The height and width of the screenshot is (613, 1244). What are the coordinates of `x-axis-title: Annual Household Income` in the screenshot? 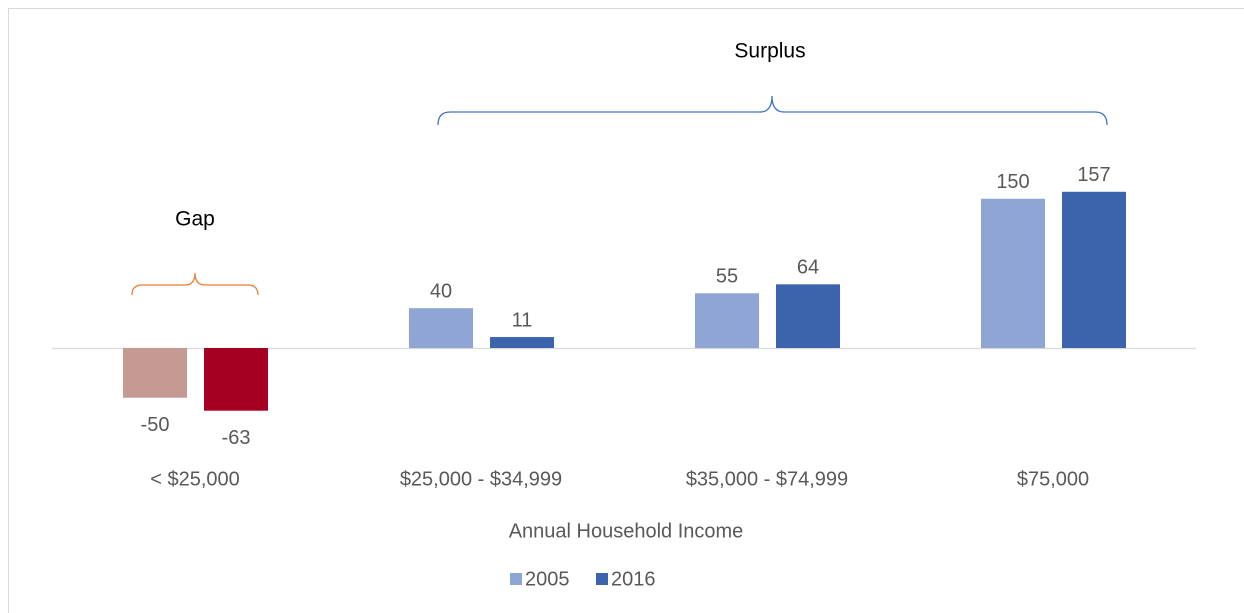 It's located at (626, 531).